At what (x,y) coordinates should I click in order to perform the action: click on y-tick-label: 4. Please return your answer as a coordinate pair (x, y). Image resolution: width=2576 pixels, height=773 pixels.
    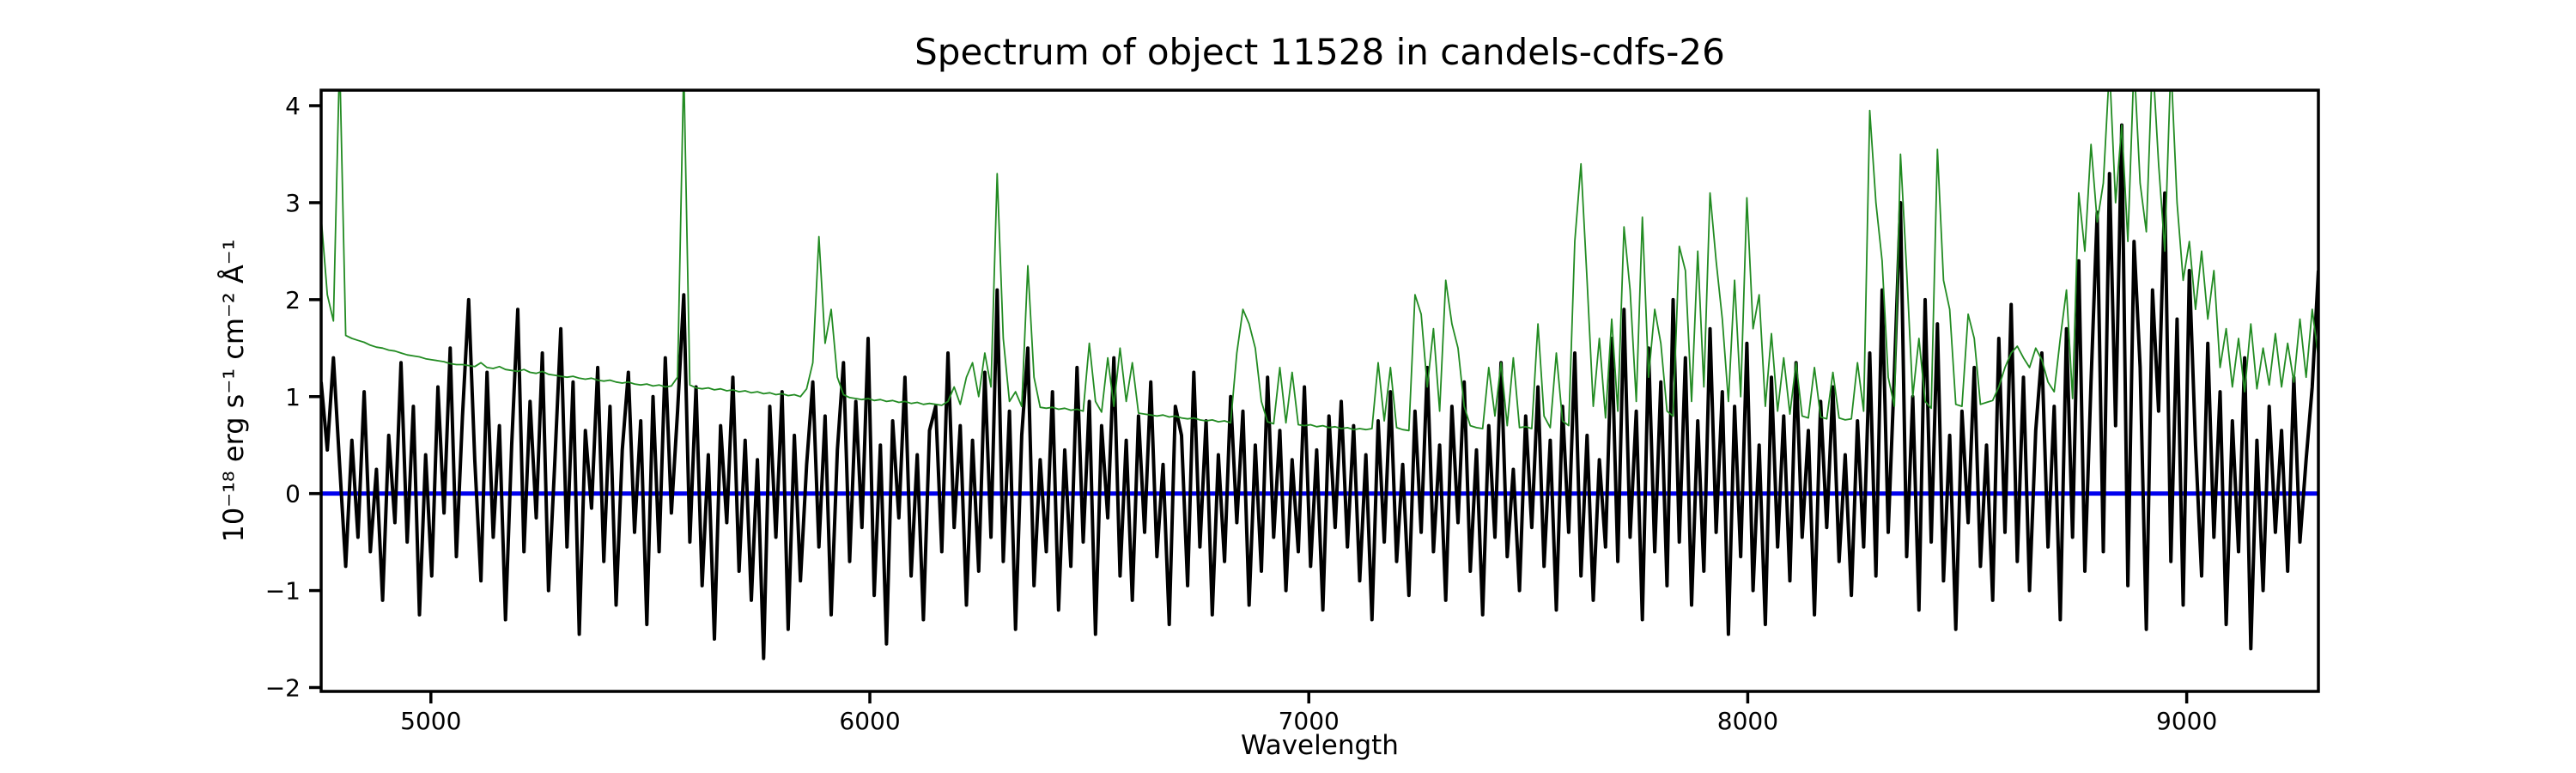
    Looking at the image, I should click on (293, 106).